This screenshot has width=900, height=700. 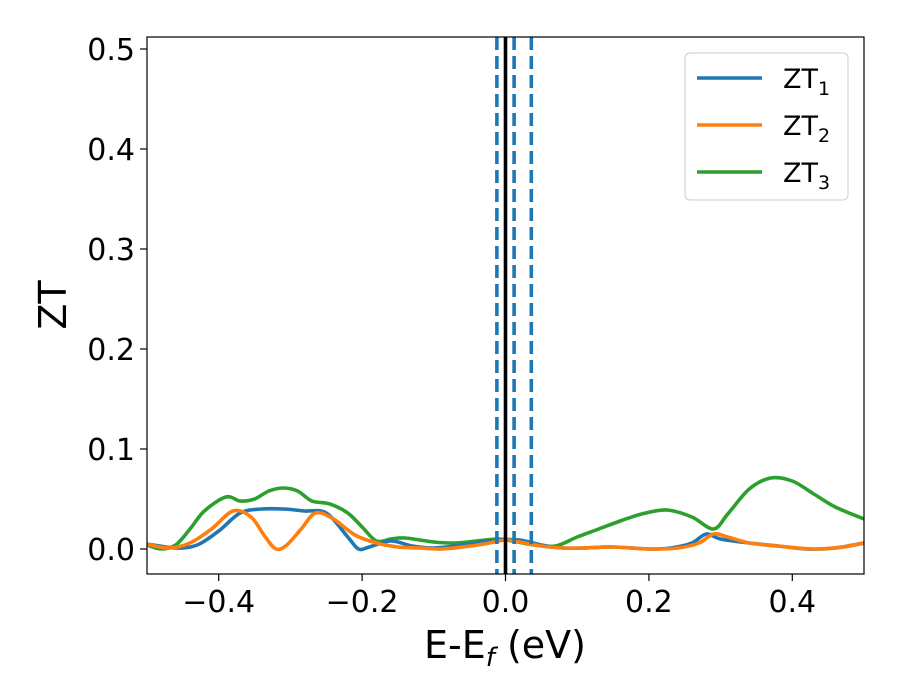 I want to click on y-tick-label: 0.5, so click(x=111, y=50).